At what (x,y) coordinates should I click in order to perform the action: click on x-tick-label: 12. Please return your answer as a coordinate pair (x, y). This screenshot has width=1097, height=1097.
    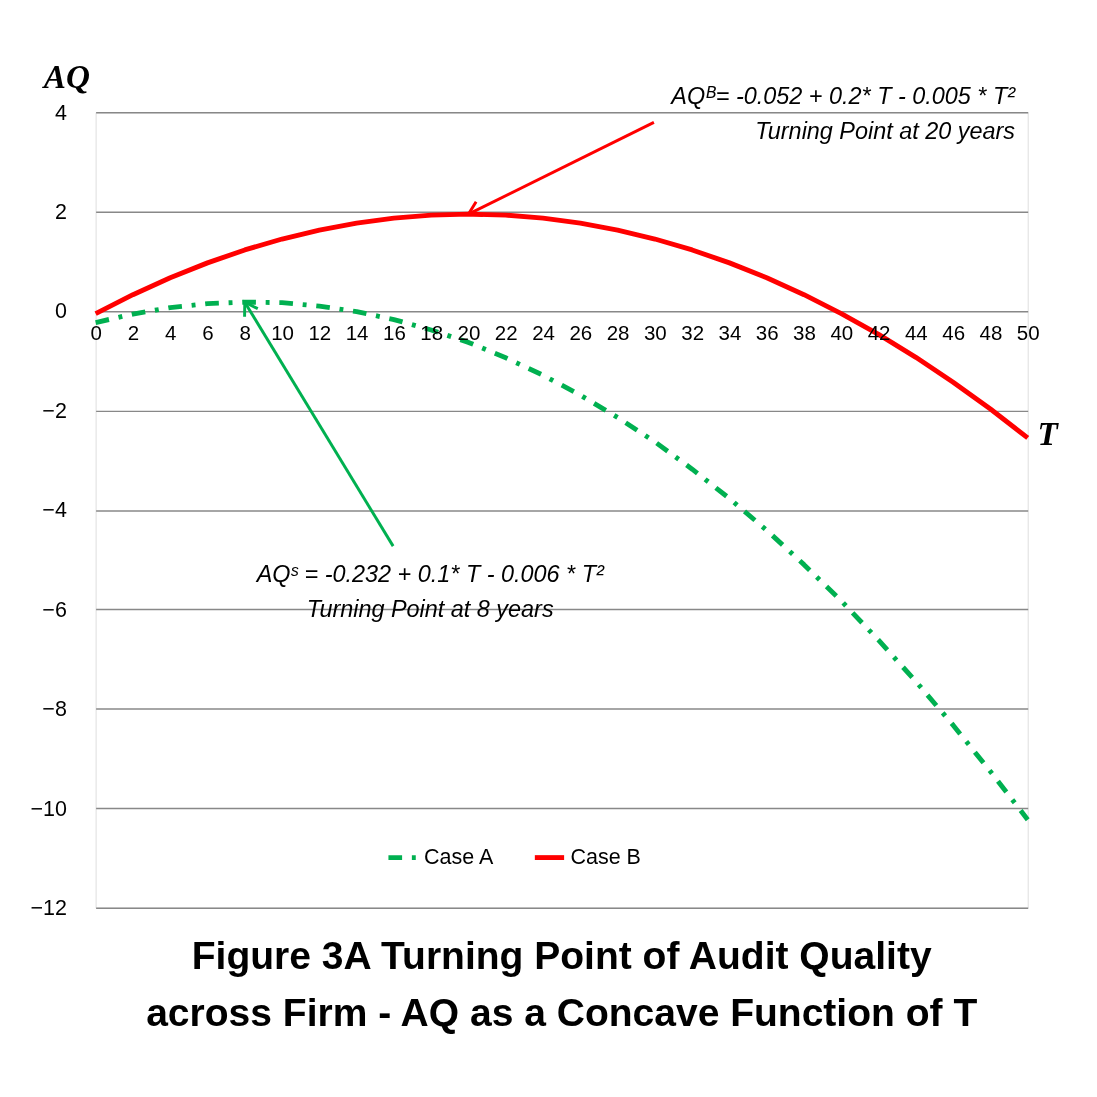
    Looking at the image, I should click on (320, 332).